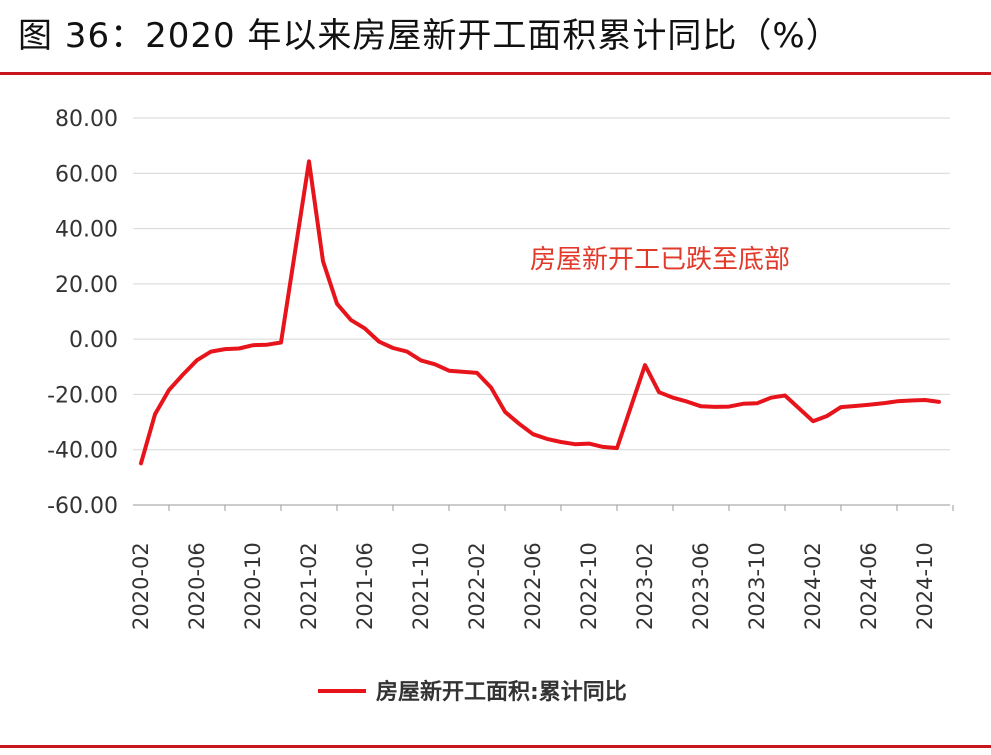 This screenshot has height=755, width=991. I want to click on x-tick-label: 2020-06, so click(197, 586).